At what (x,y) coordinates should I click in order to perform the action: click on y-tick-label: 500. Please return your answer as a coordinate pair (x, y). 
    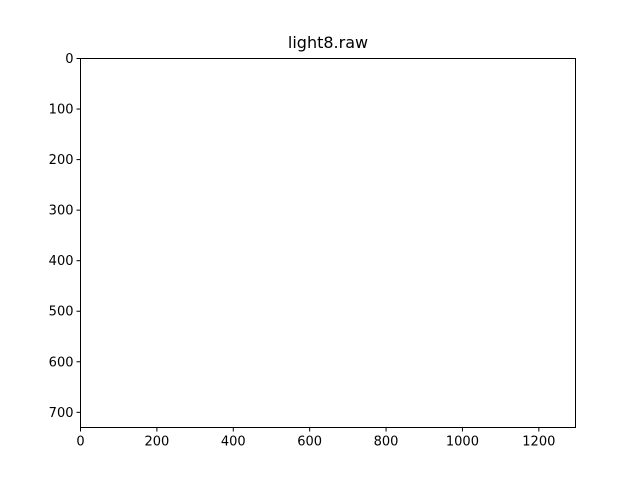
    Looking at the image, I should click on (61, 312).